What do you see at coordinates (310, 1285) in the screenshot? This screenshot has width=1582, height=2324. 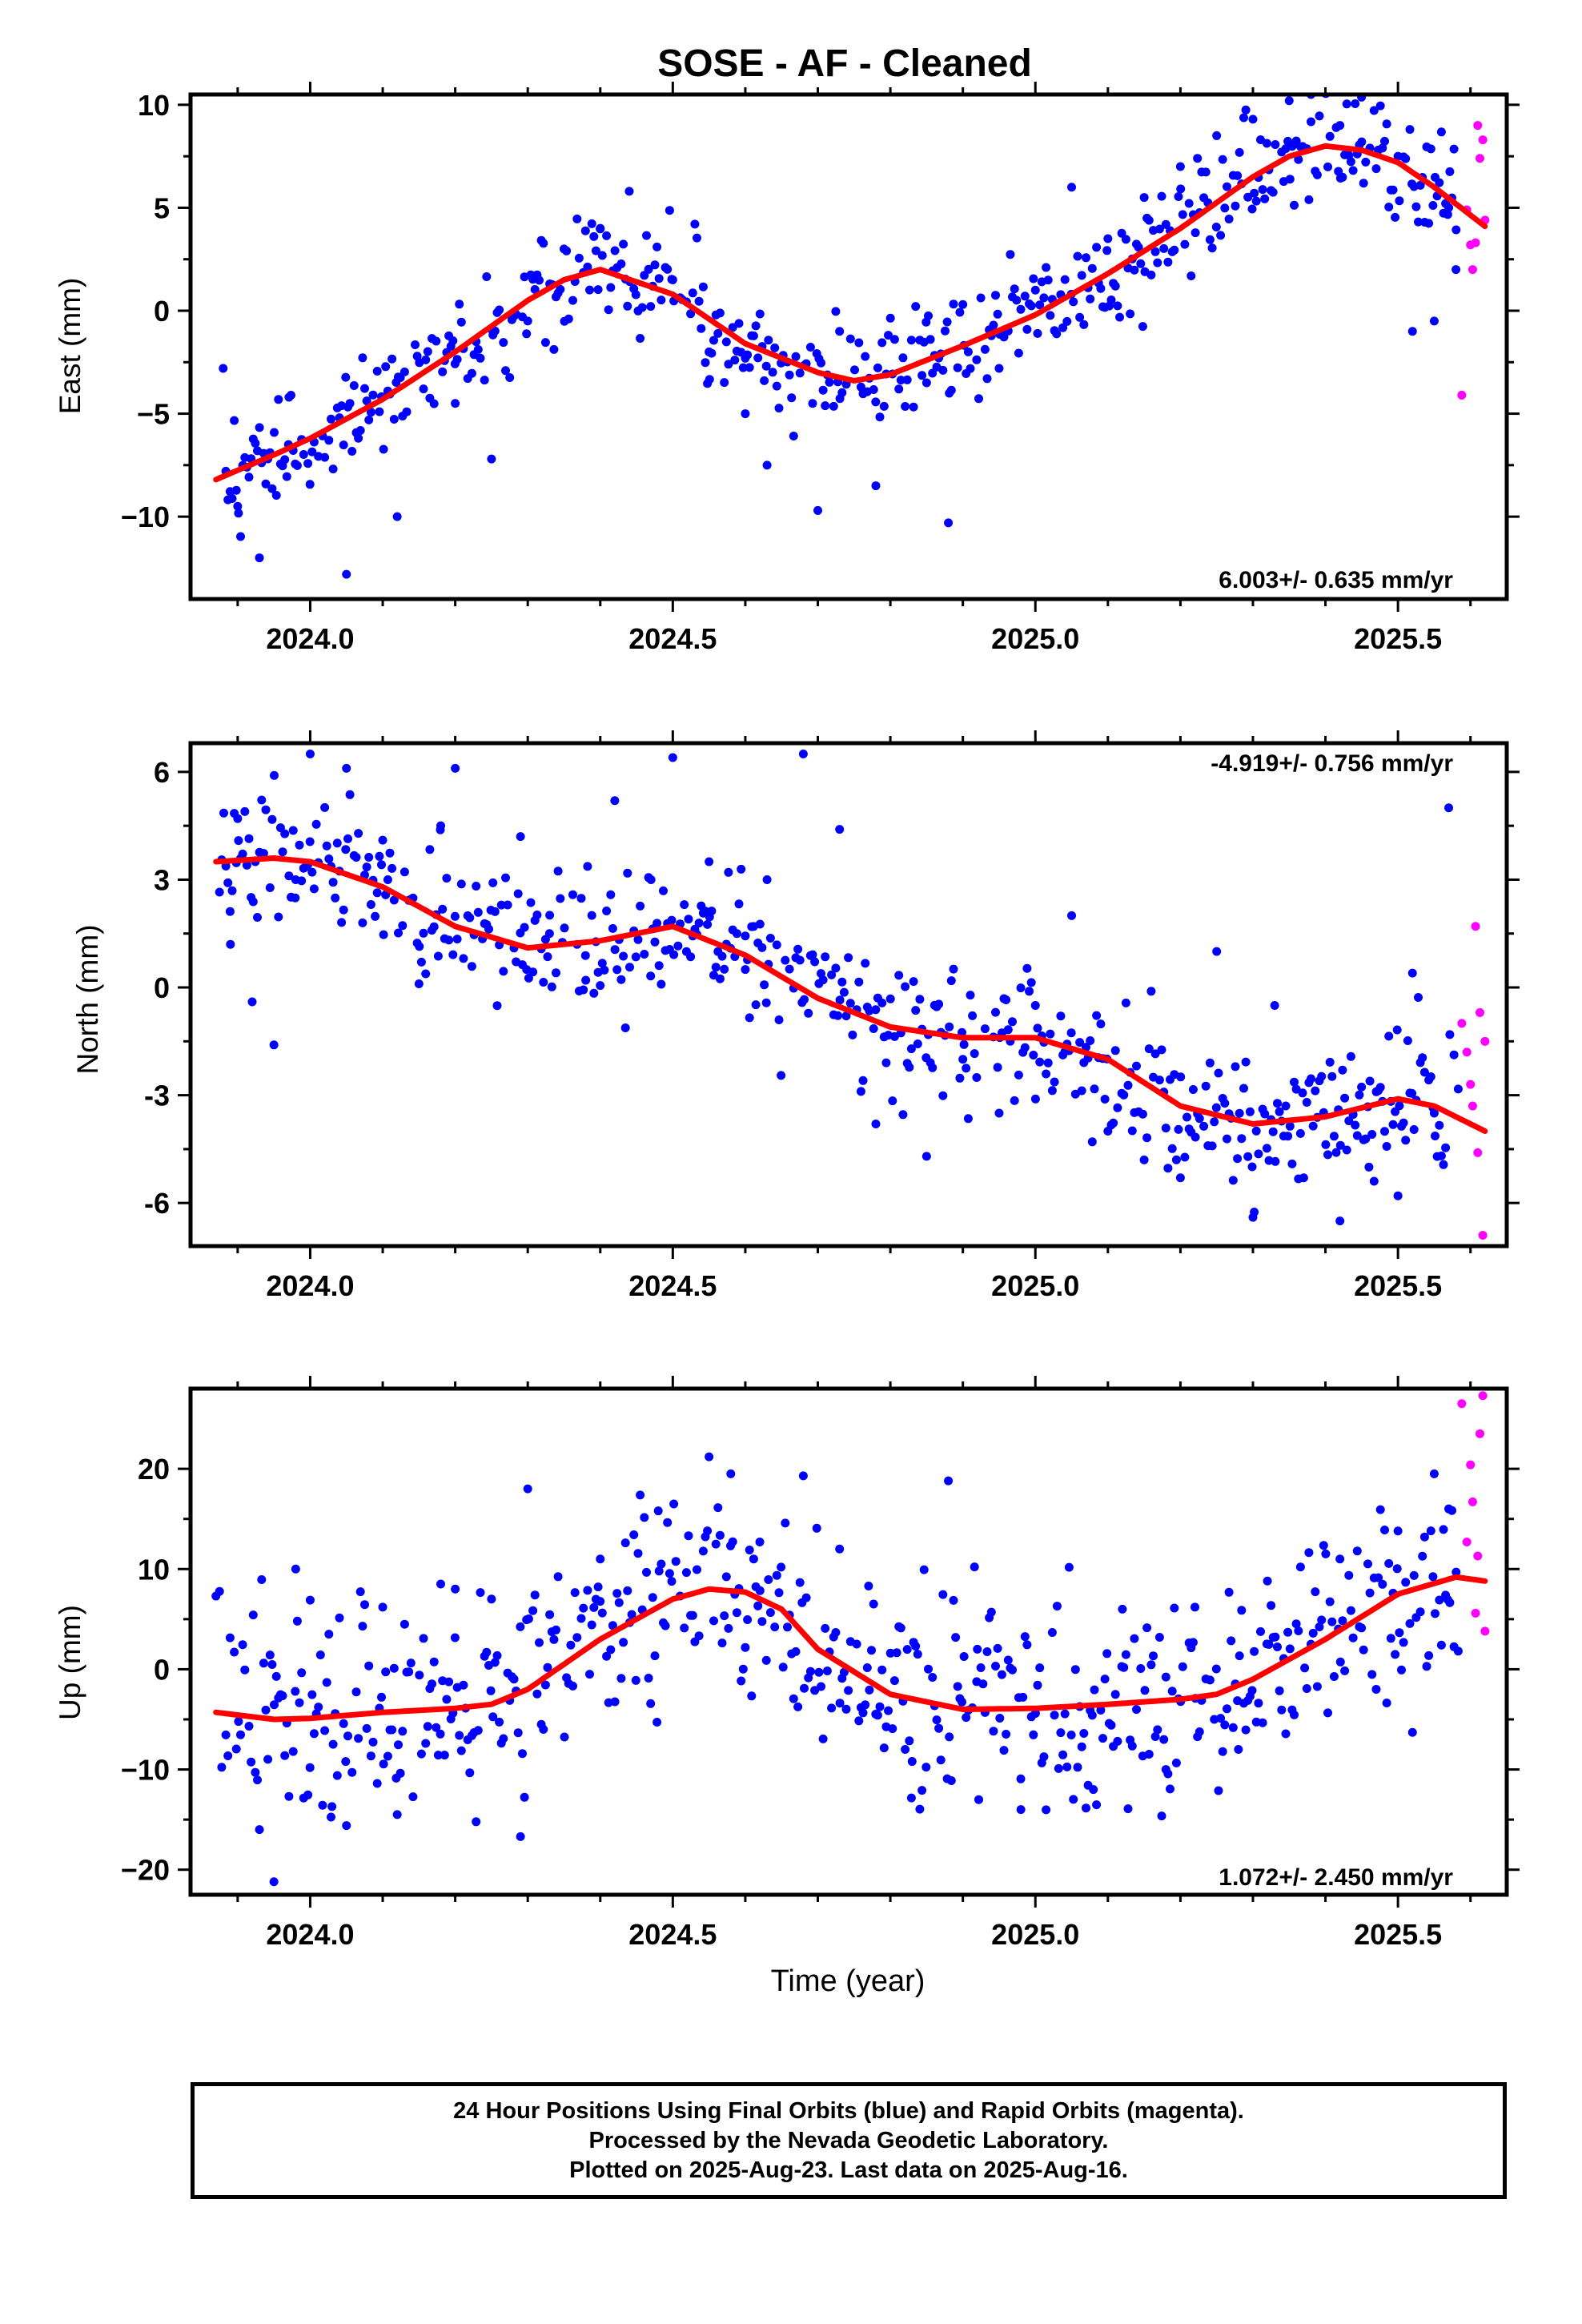 I see `north-x-tick-label: 2024.0` at bounding box center [310, 1285].